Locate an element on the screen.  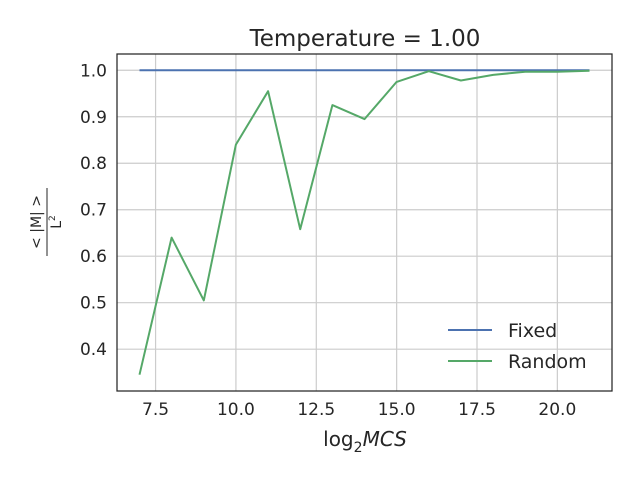
y-axis-label-numerator: < |M| > is located at coordinates (37, 222).